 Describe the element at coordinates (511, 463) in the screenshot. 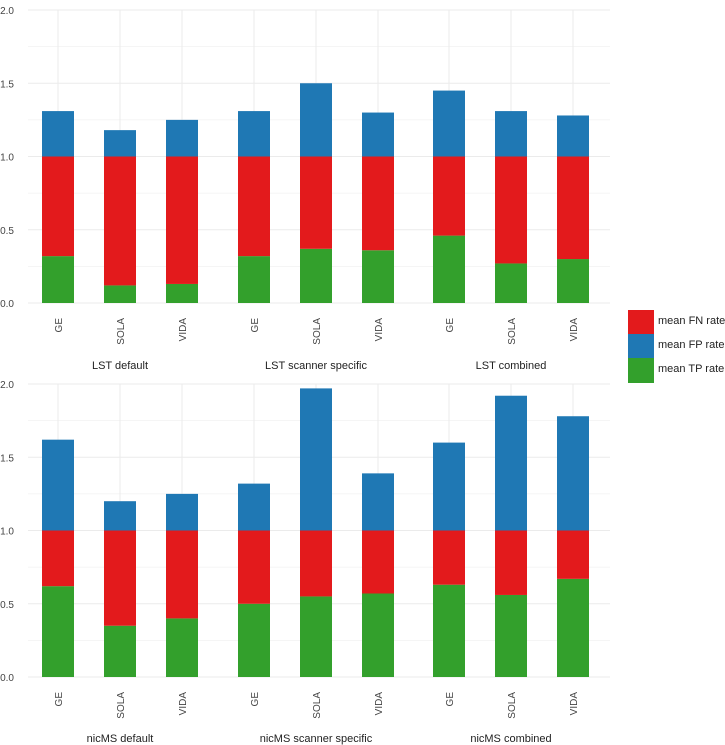

I see `bar-fp-nicms-combined-sola` at that location.